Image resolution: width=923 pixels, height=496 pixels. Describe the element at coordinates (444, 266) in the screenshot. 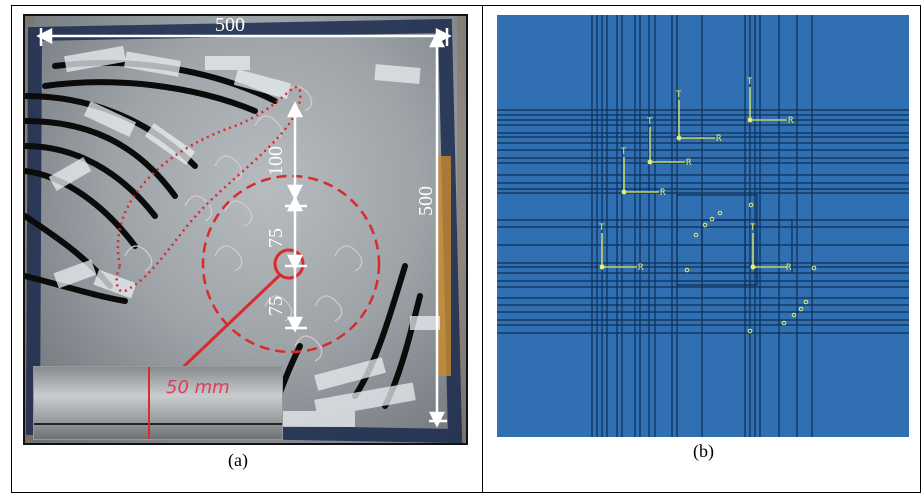

I see `orange-tape` at that location.